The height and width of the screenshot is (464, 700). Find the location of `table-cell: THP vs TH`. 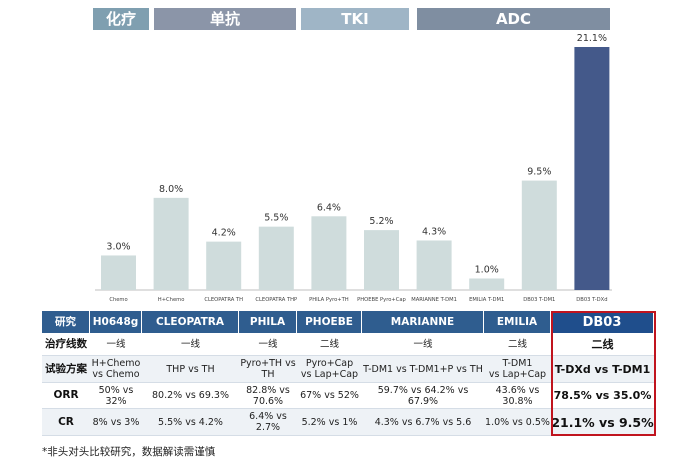

table-cell: THP vs TH is located at coordinates (190, 369).